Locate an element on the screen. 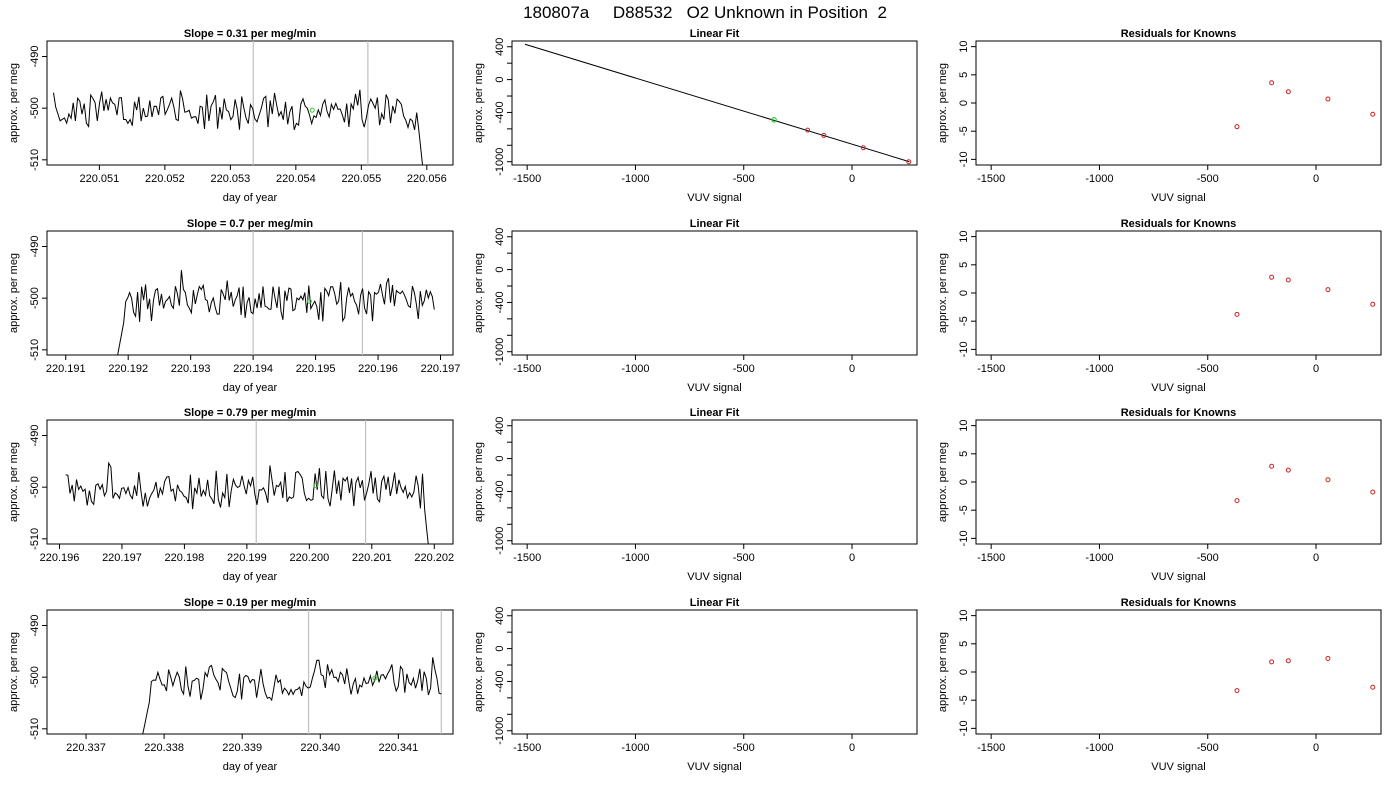  x-axis-label: day of year is located at coordinates (250, 767).